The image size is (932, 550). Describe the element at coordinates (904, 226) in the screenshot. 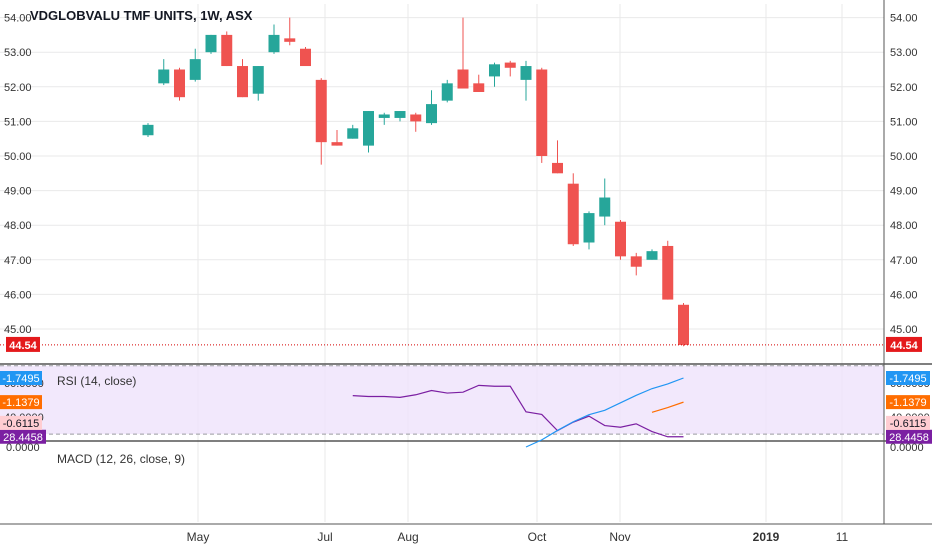

I see `y-tick-label-right: 48.00` at that location.